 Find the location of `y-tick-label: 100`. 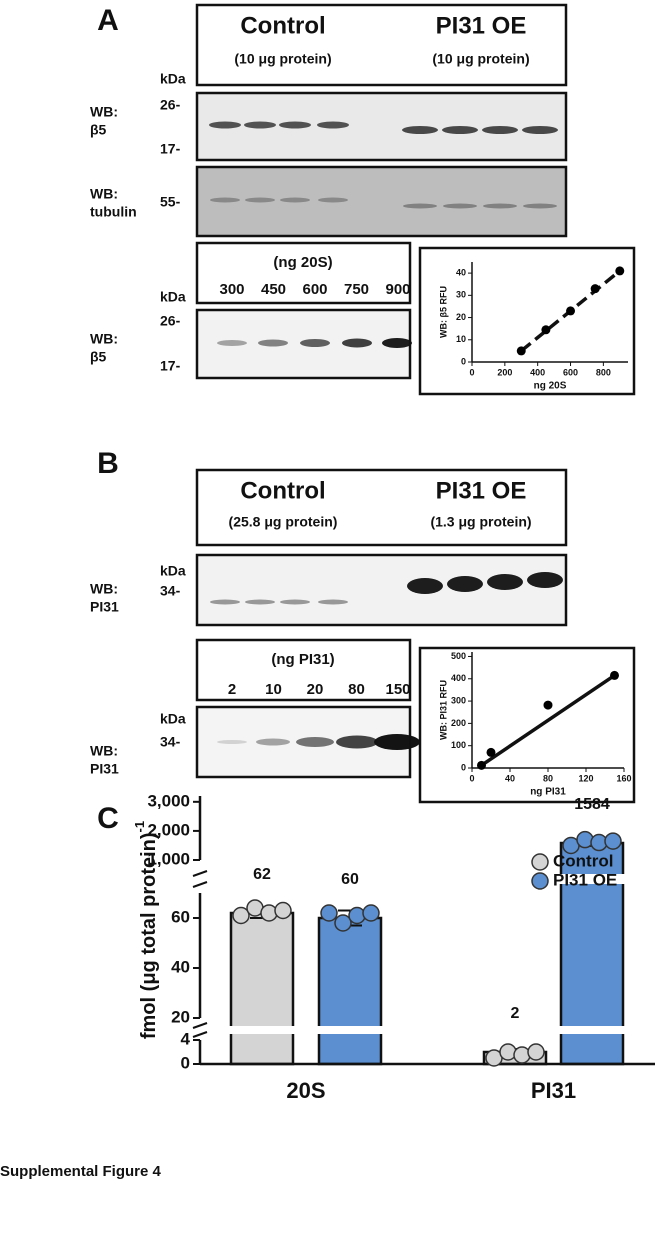

y-tick-label: 100 is located at coordinates (458, 745).